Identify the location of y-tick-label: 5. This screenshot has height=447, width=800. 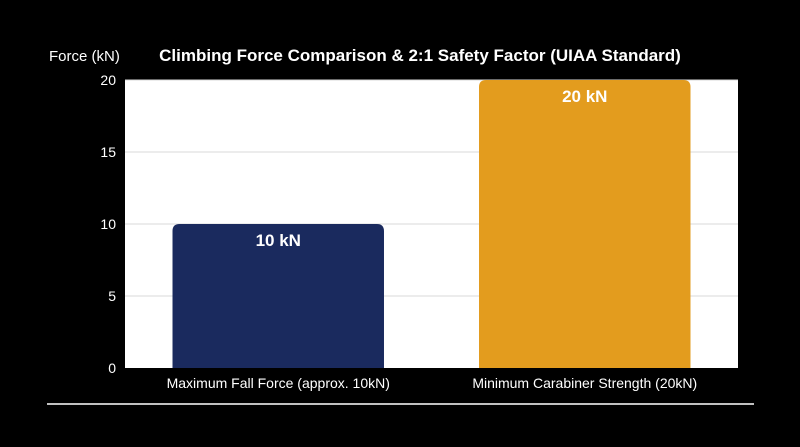
(112, 296).